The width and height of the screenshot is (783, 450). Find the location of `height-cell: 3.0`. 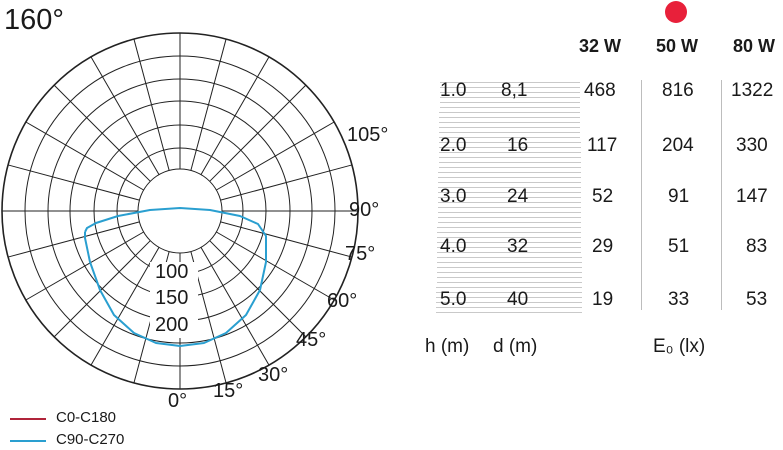

height-cell: 3.0 is located at coordinates (453, 196).